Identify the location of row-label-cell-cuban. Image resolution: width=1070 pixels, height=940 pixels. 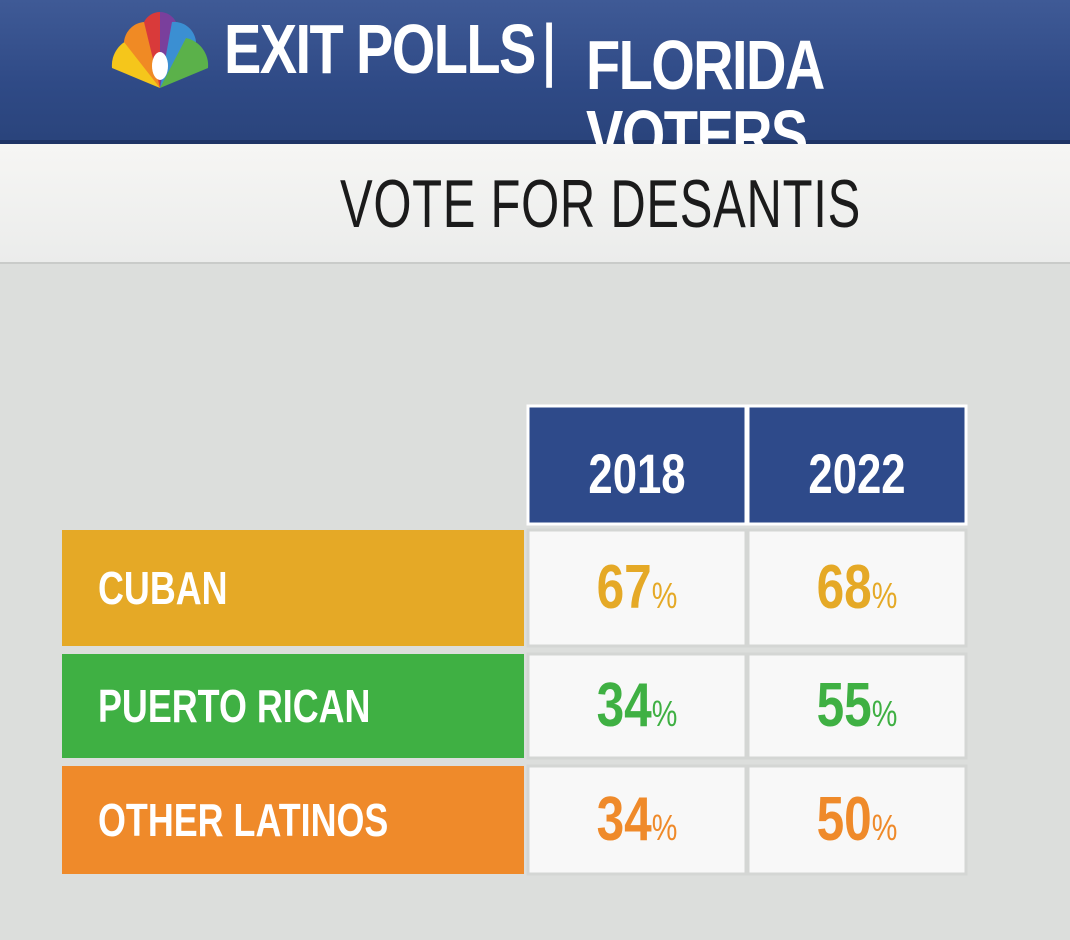
(293, 588).